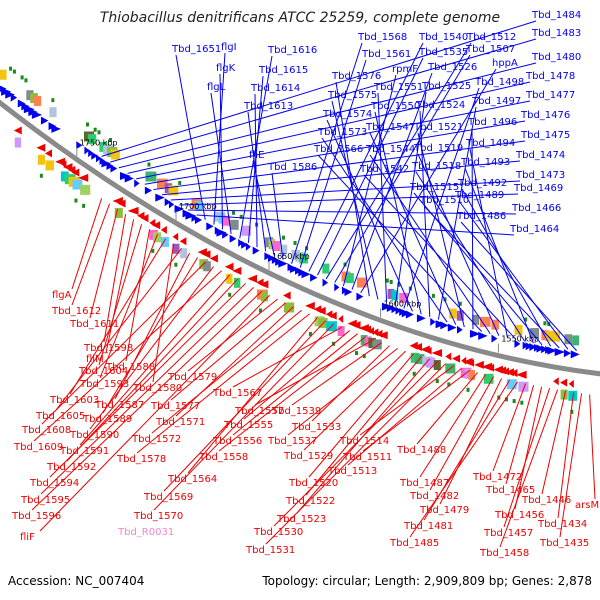 This screenshot has height=600, width=600. I want to click on reverse-gene-label: Tbd_1488, so click(421, 450).